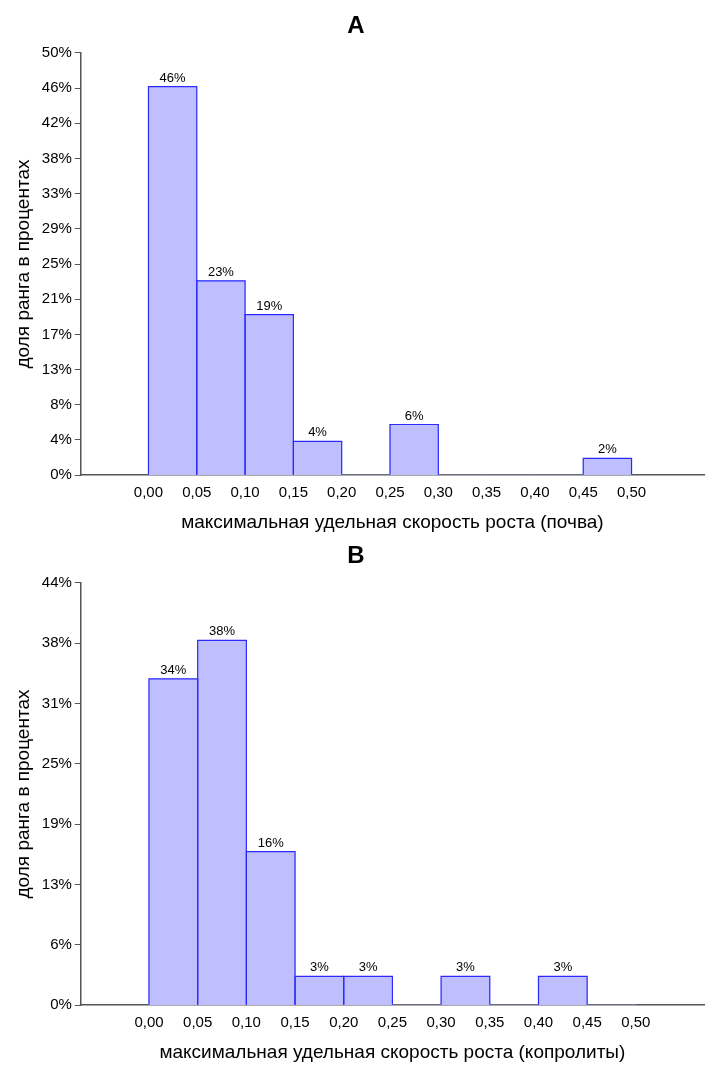 This screenshot has height=1080, width=722. What do you see at coordinates (222, 631) in the screenshot?
I see `data-label: 38%` at bounding box center [222, 631].